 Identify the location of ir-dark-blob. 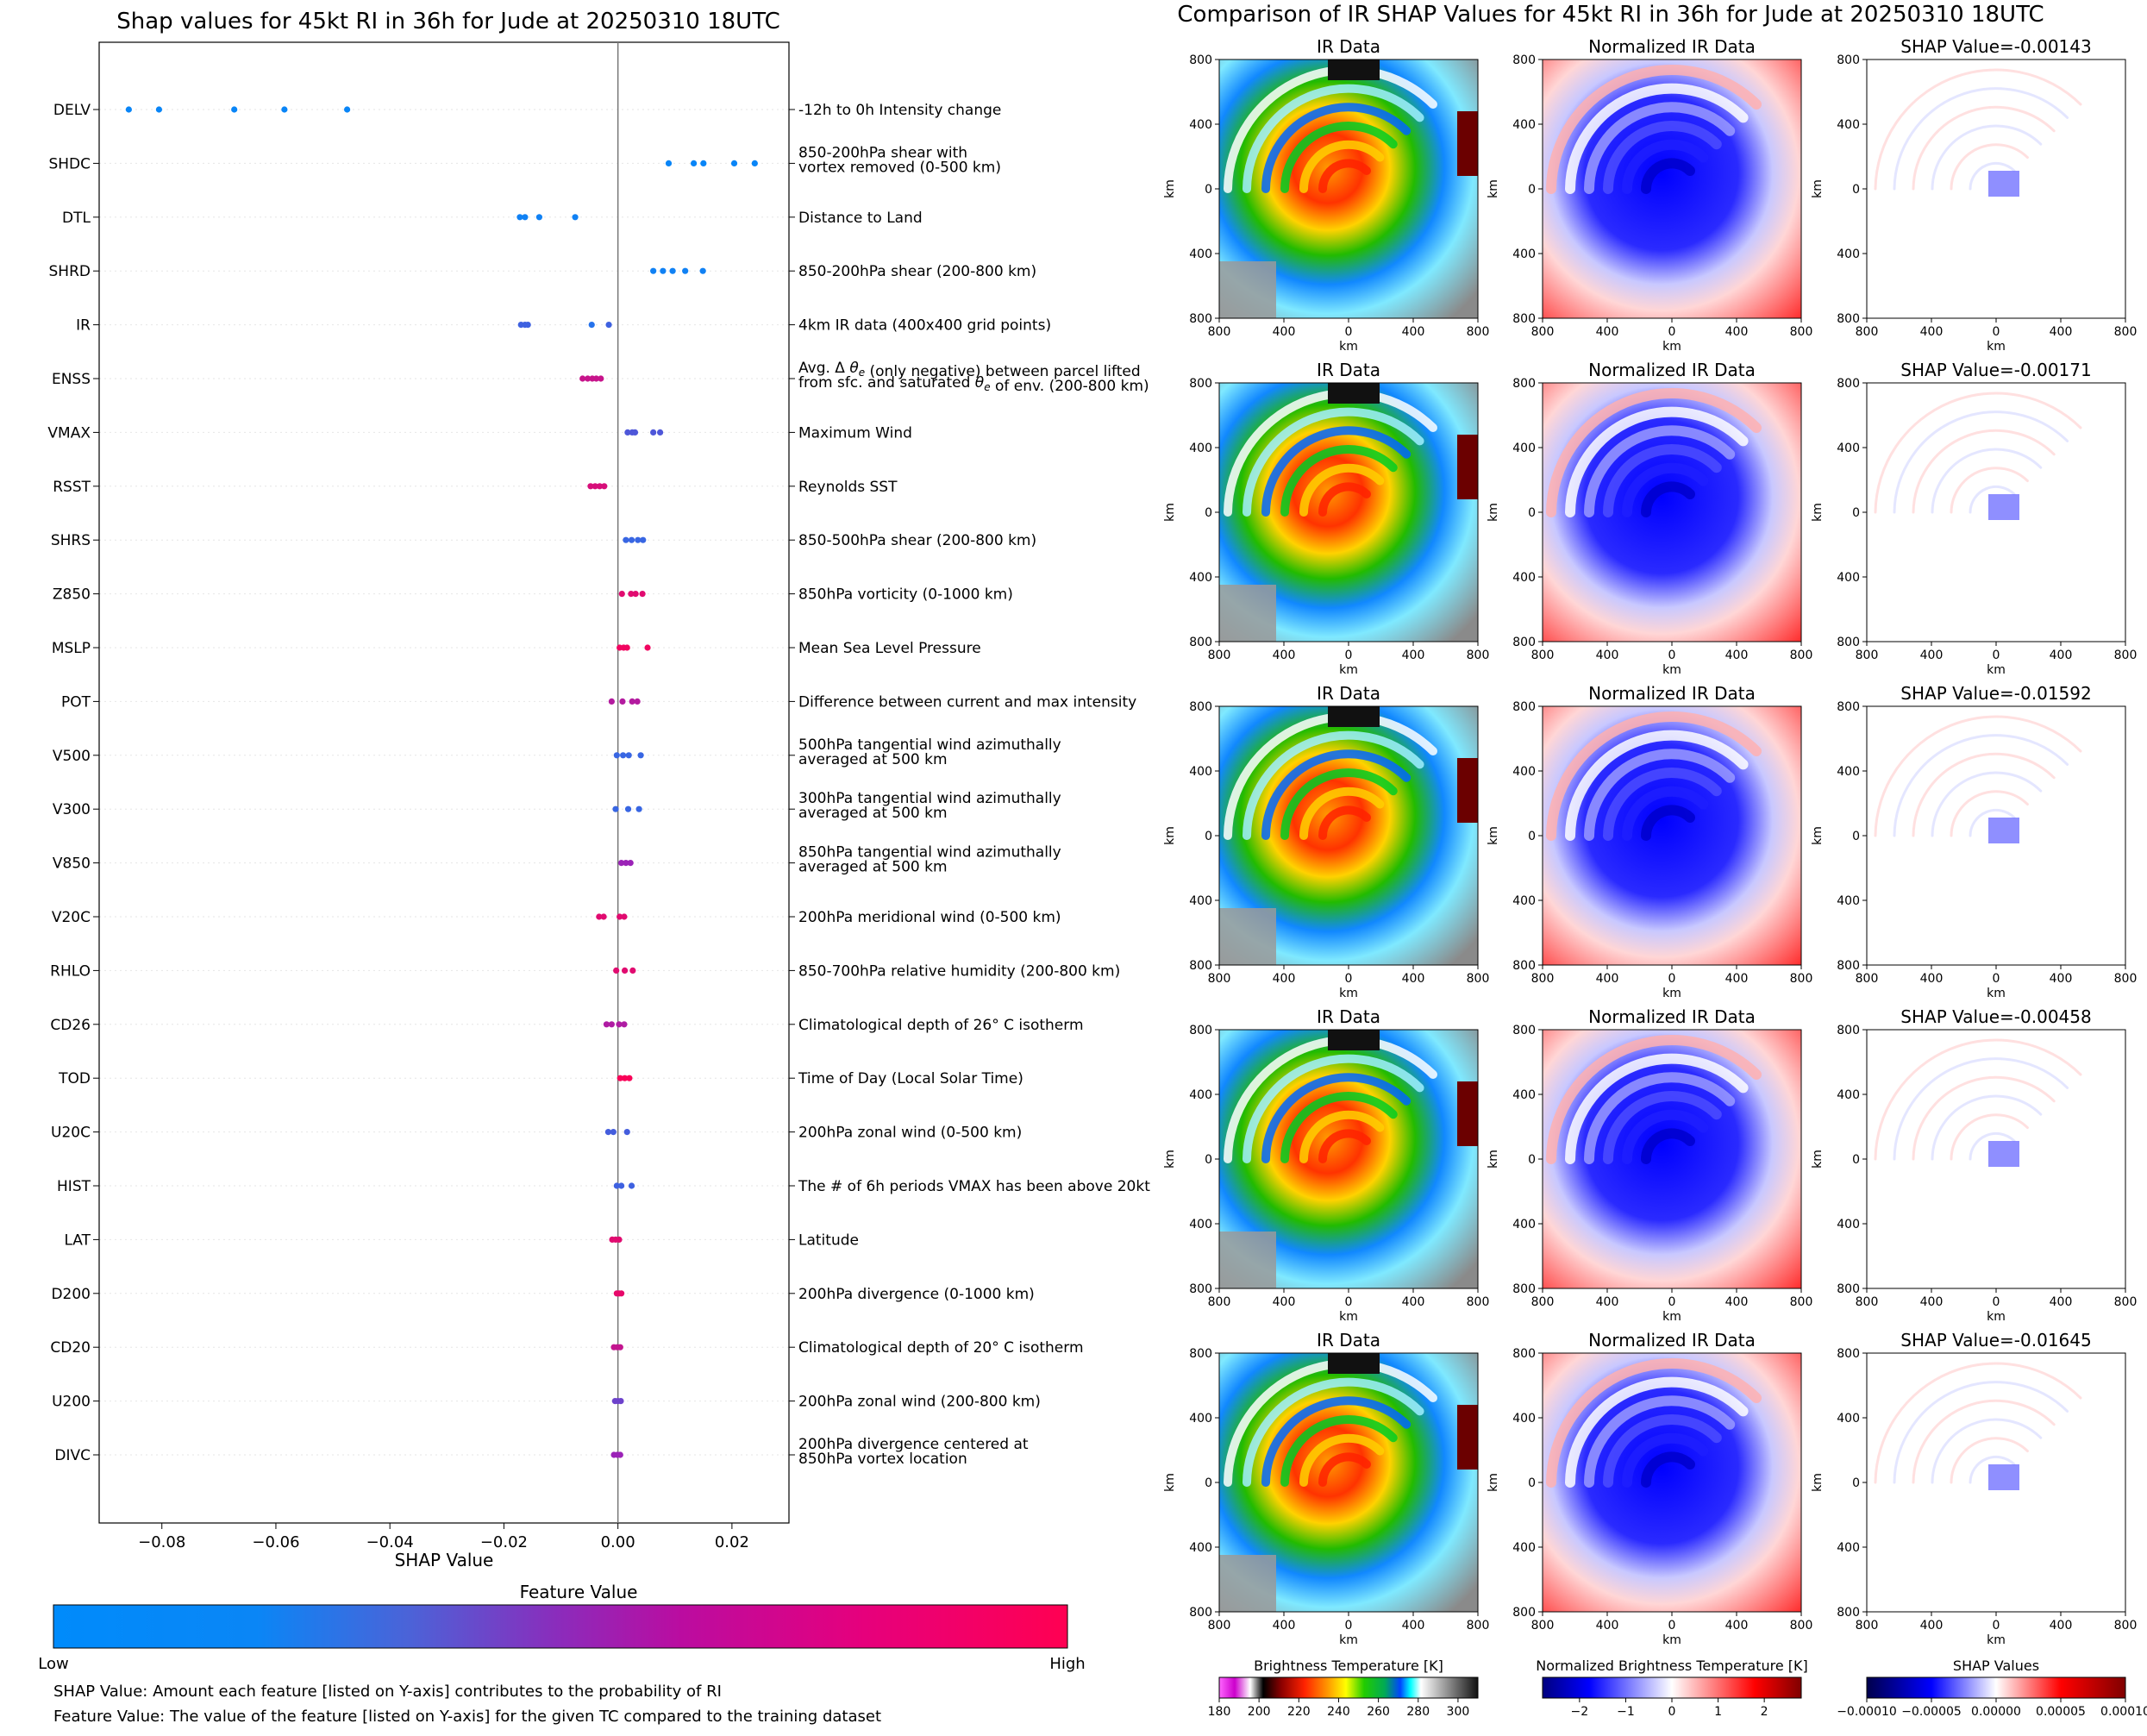
(1354, 1040).